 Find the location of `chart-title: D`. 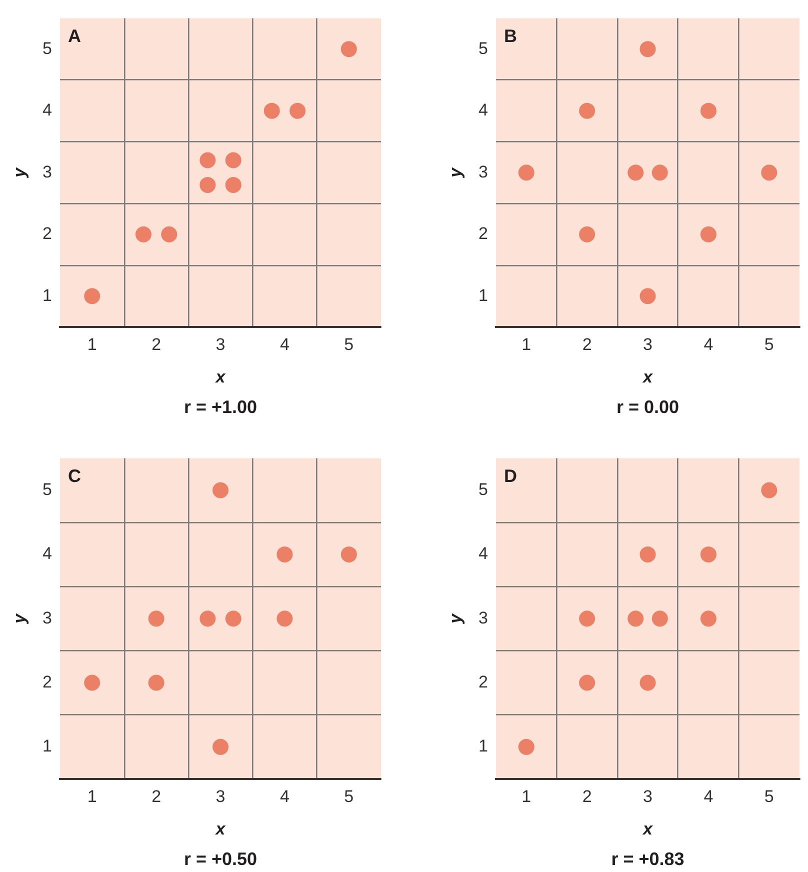

chart-title: D is located at coordinates (510, 476).